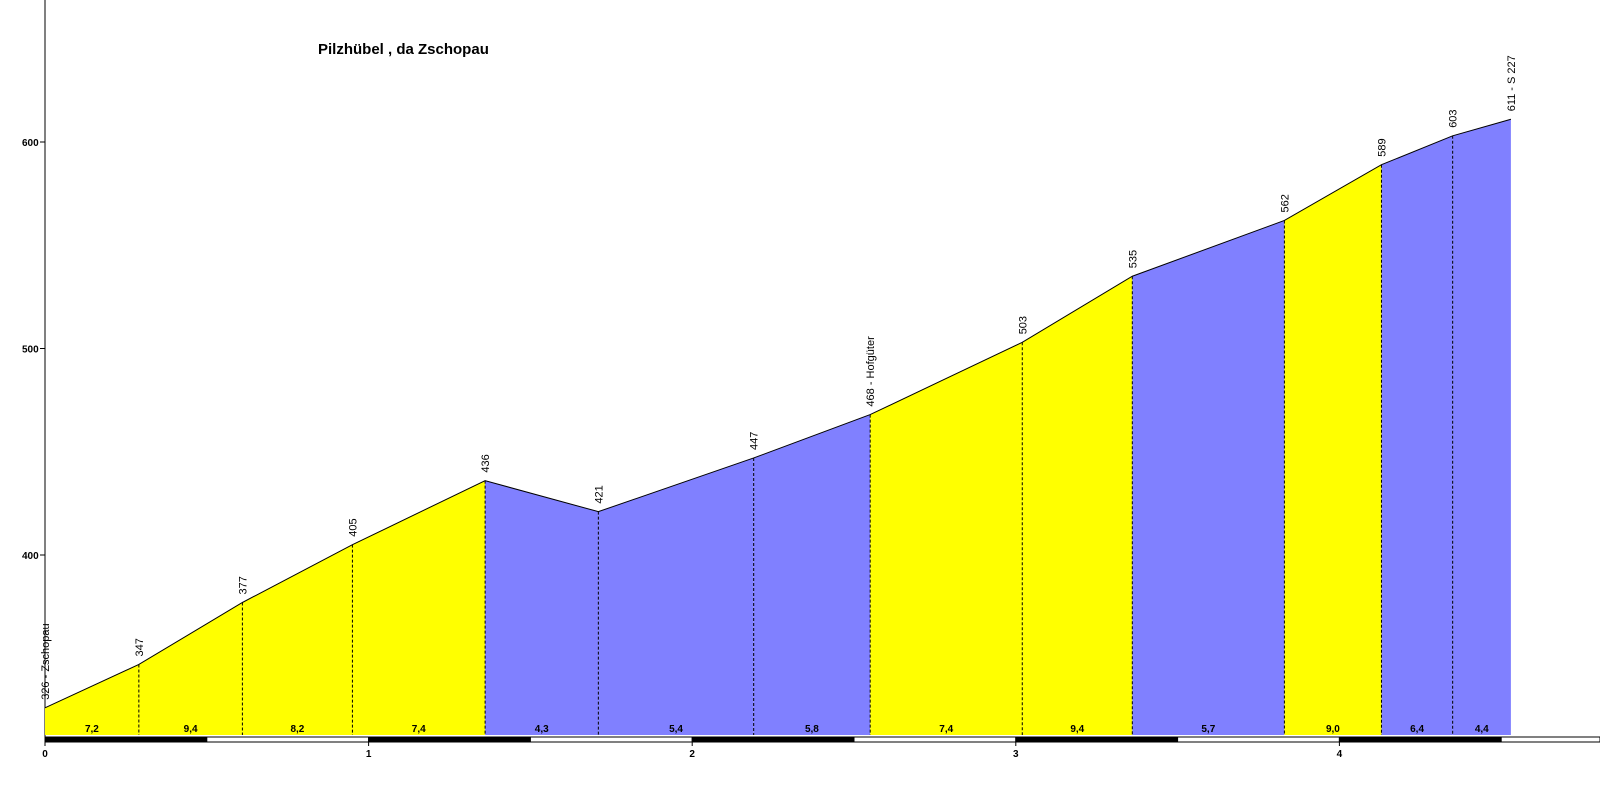 This screenshot has width=1600, height=800. What do you see at coordinates (30, 143) in the screenshot?
I see `y-tick-label: 600` at bounding box center [30, 143].